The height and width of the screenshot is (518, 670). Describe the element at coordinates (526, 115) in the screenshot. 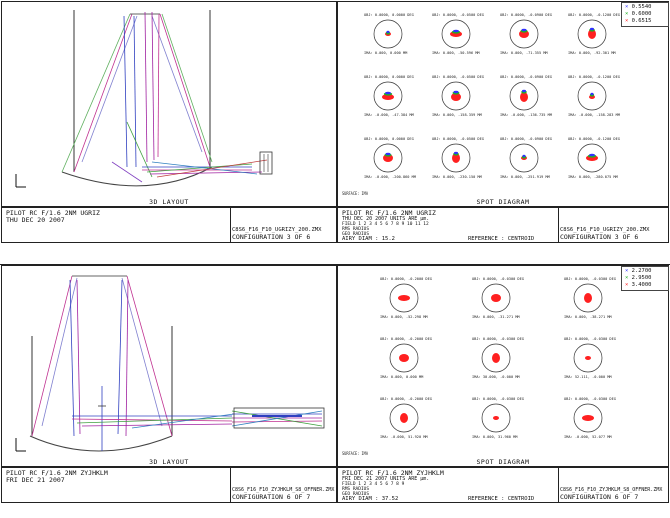

I see `spot-caption: IMA: -0.000, -136.735 MM` at that location.